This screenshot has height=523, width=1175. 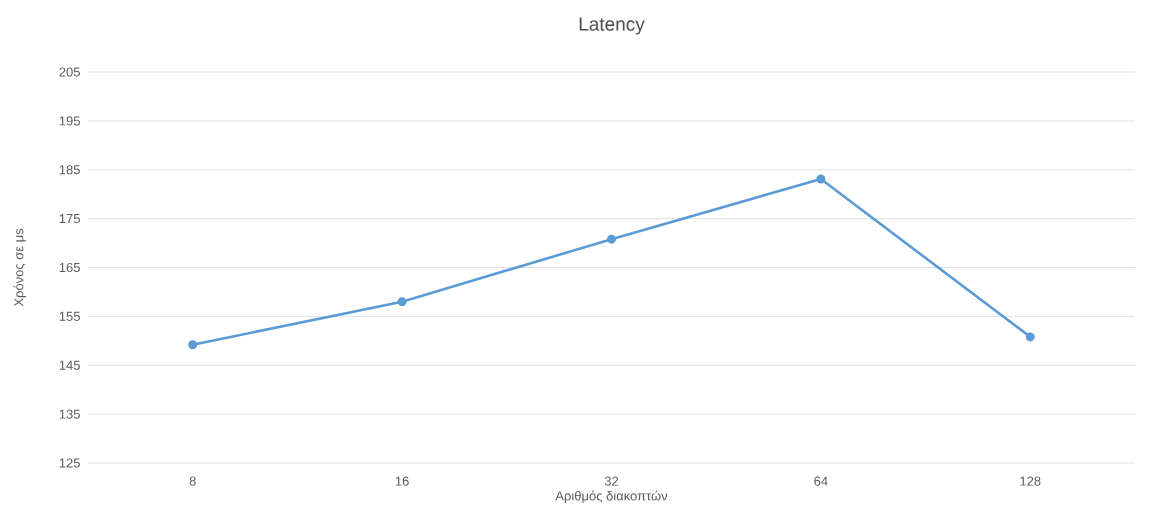 I want to click on y-tick-label: 195, so click(x=69, y=121).